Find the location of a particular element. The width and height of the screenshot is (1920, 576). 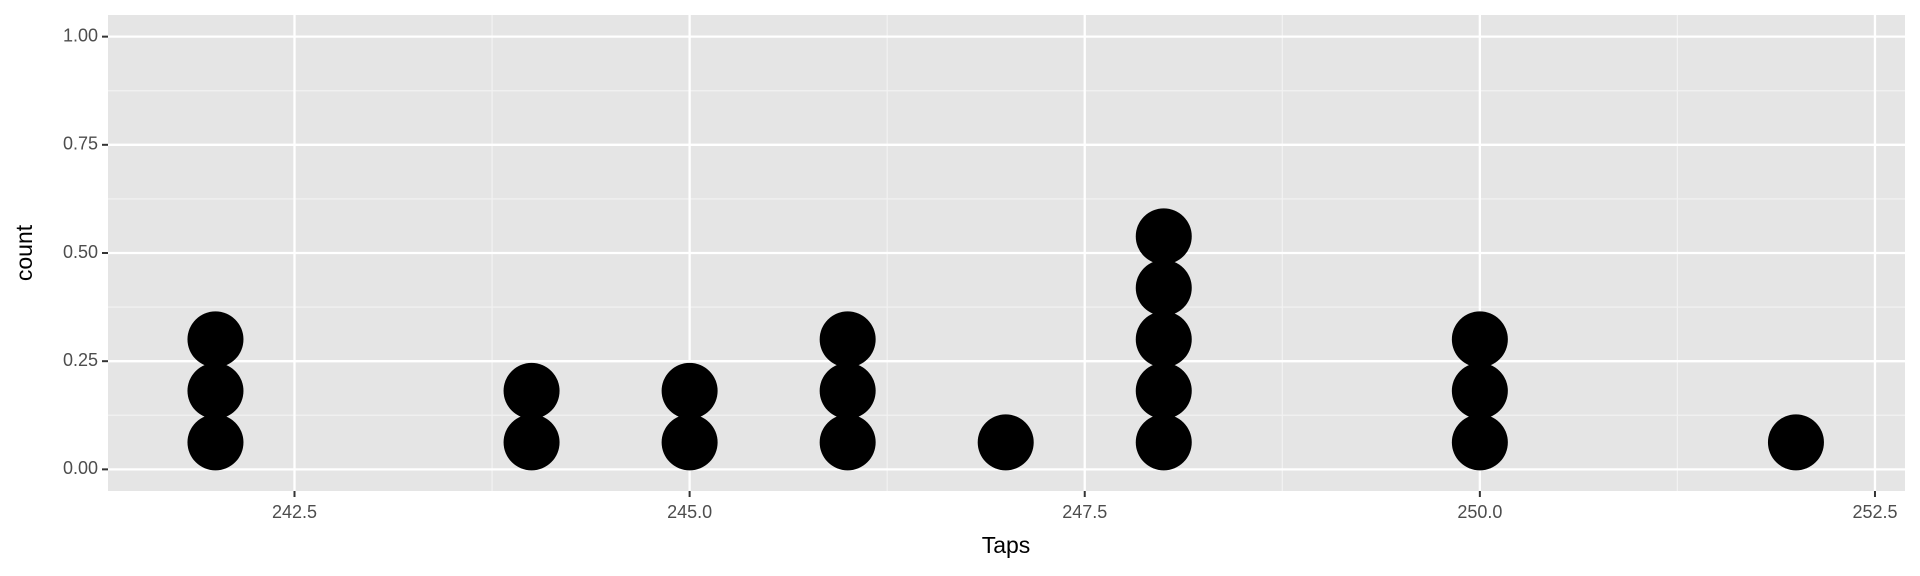

y-axis-title: count is located at coordinates (24, 252).